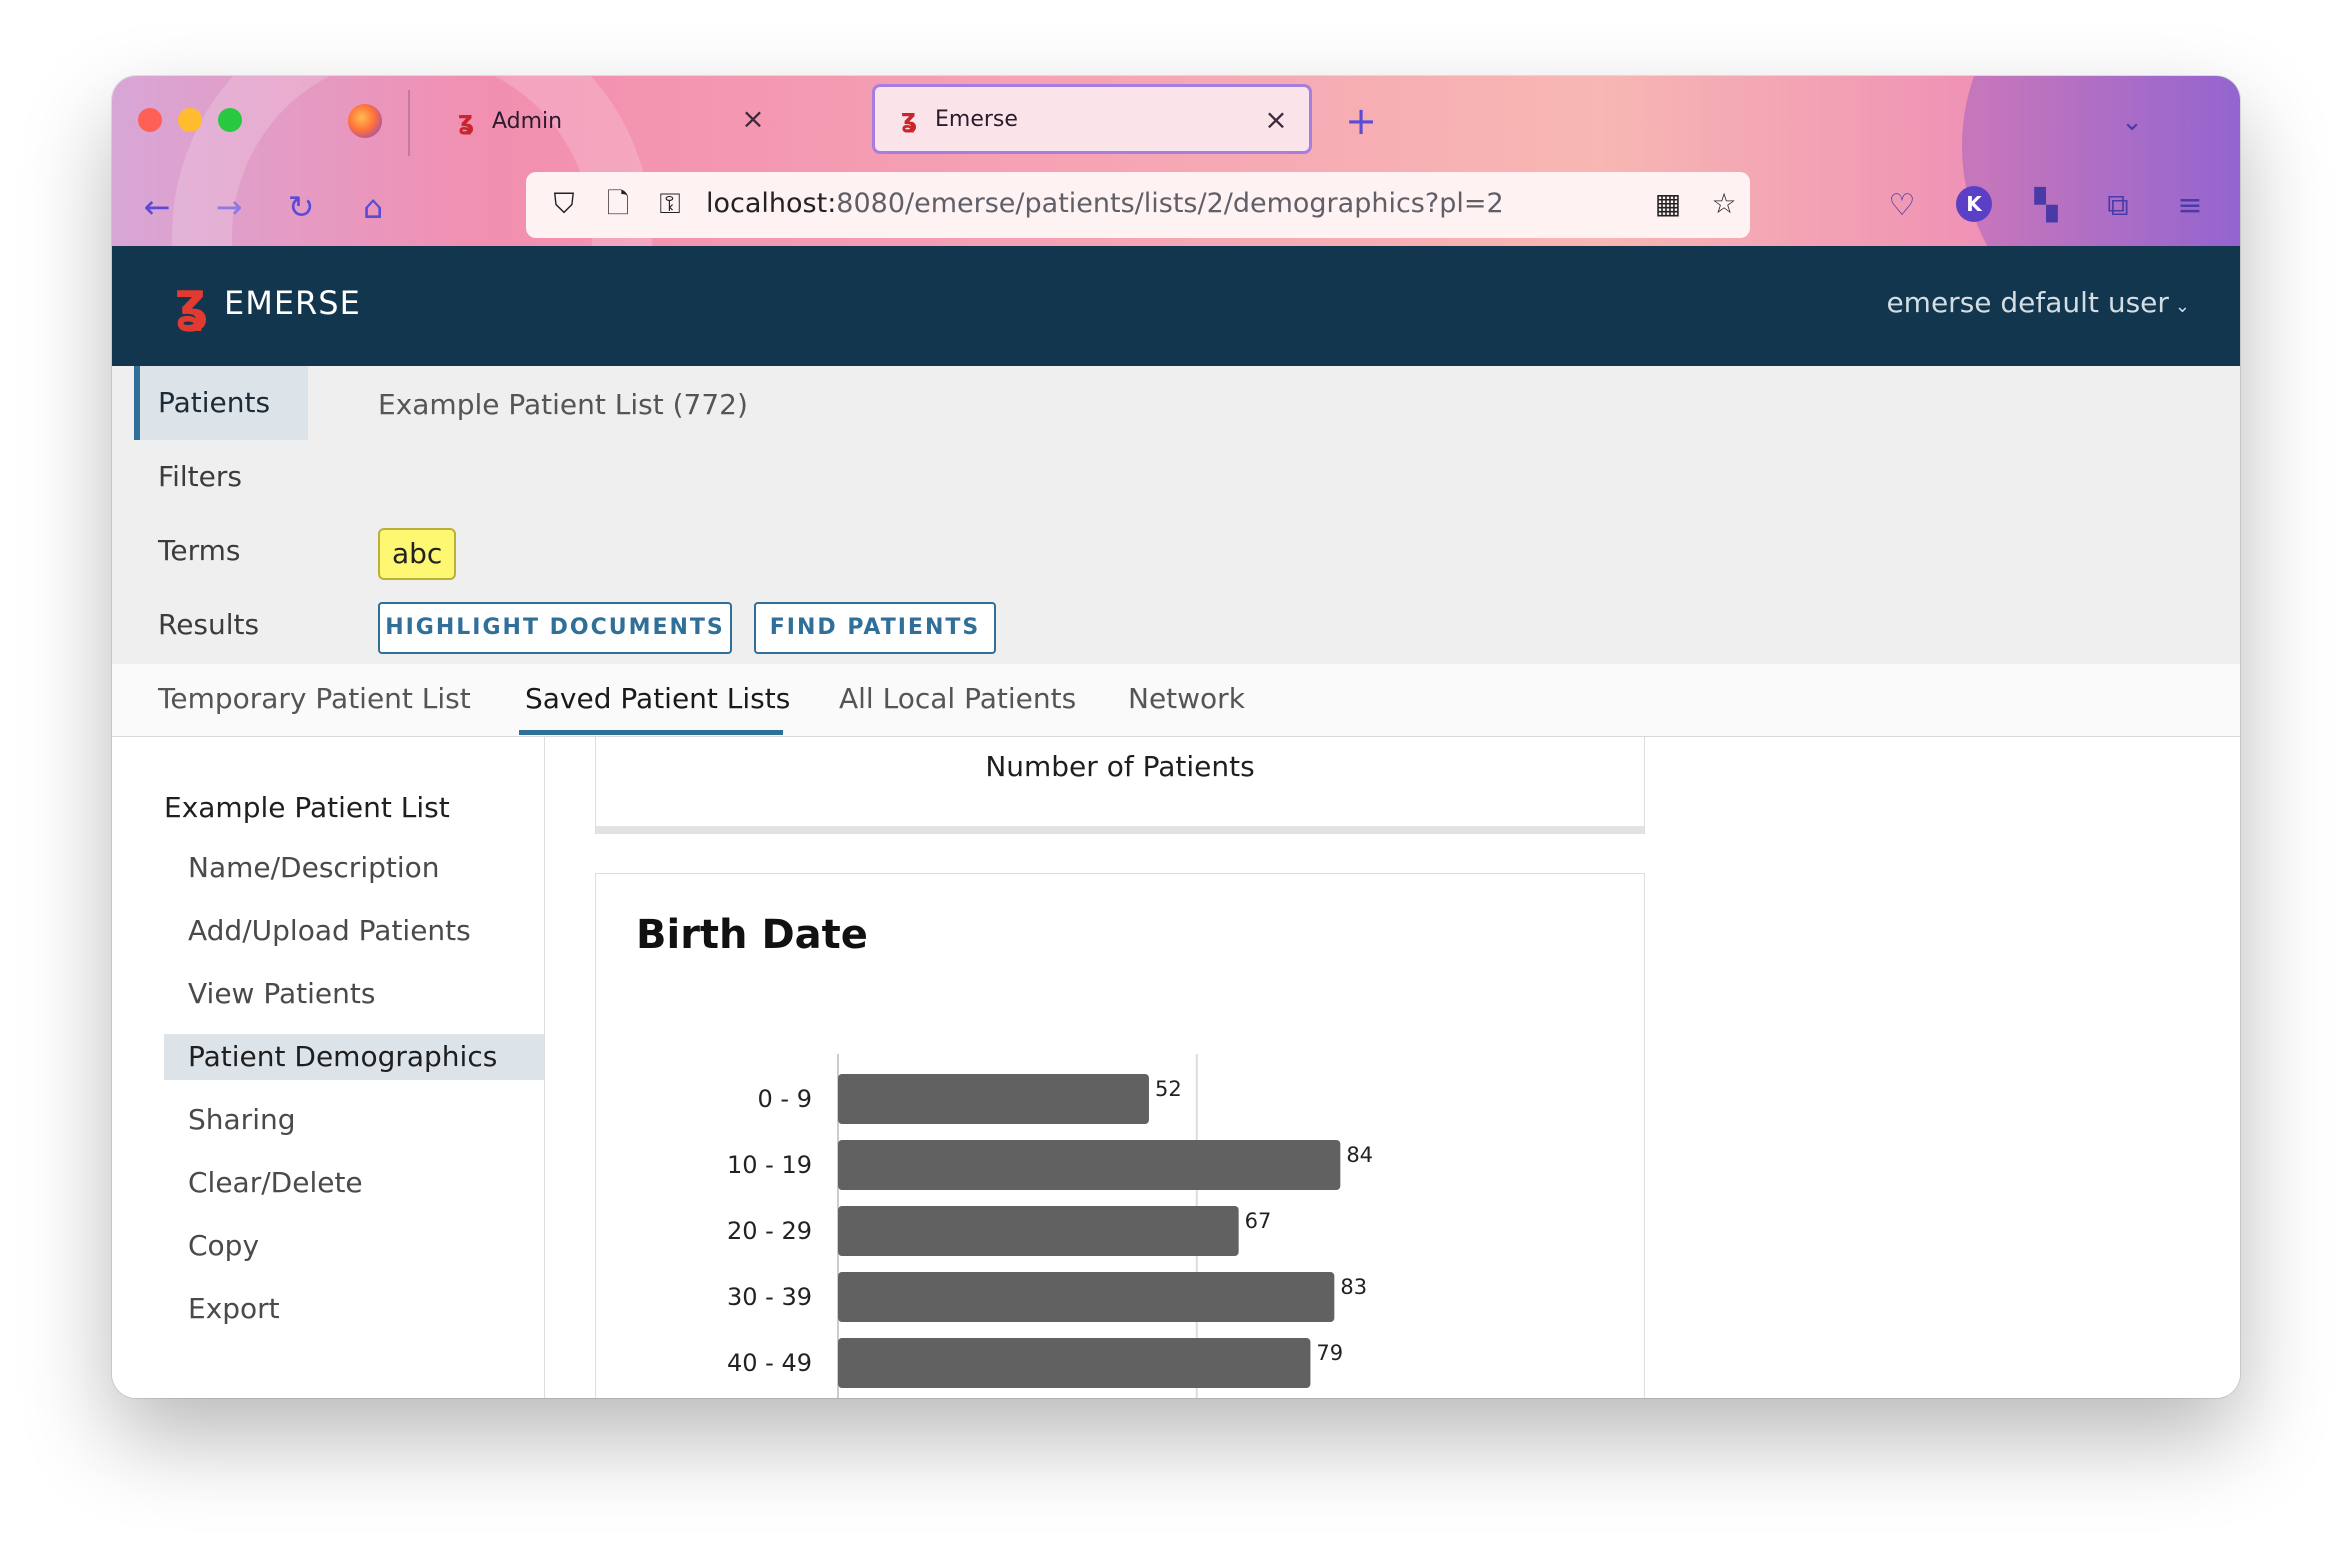  What do you see at coordinates (1186, 698) in the screenshot?
I see `tab-network: Network` at bounding box center [1186, 698].